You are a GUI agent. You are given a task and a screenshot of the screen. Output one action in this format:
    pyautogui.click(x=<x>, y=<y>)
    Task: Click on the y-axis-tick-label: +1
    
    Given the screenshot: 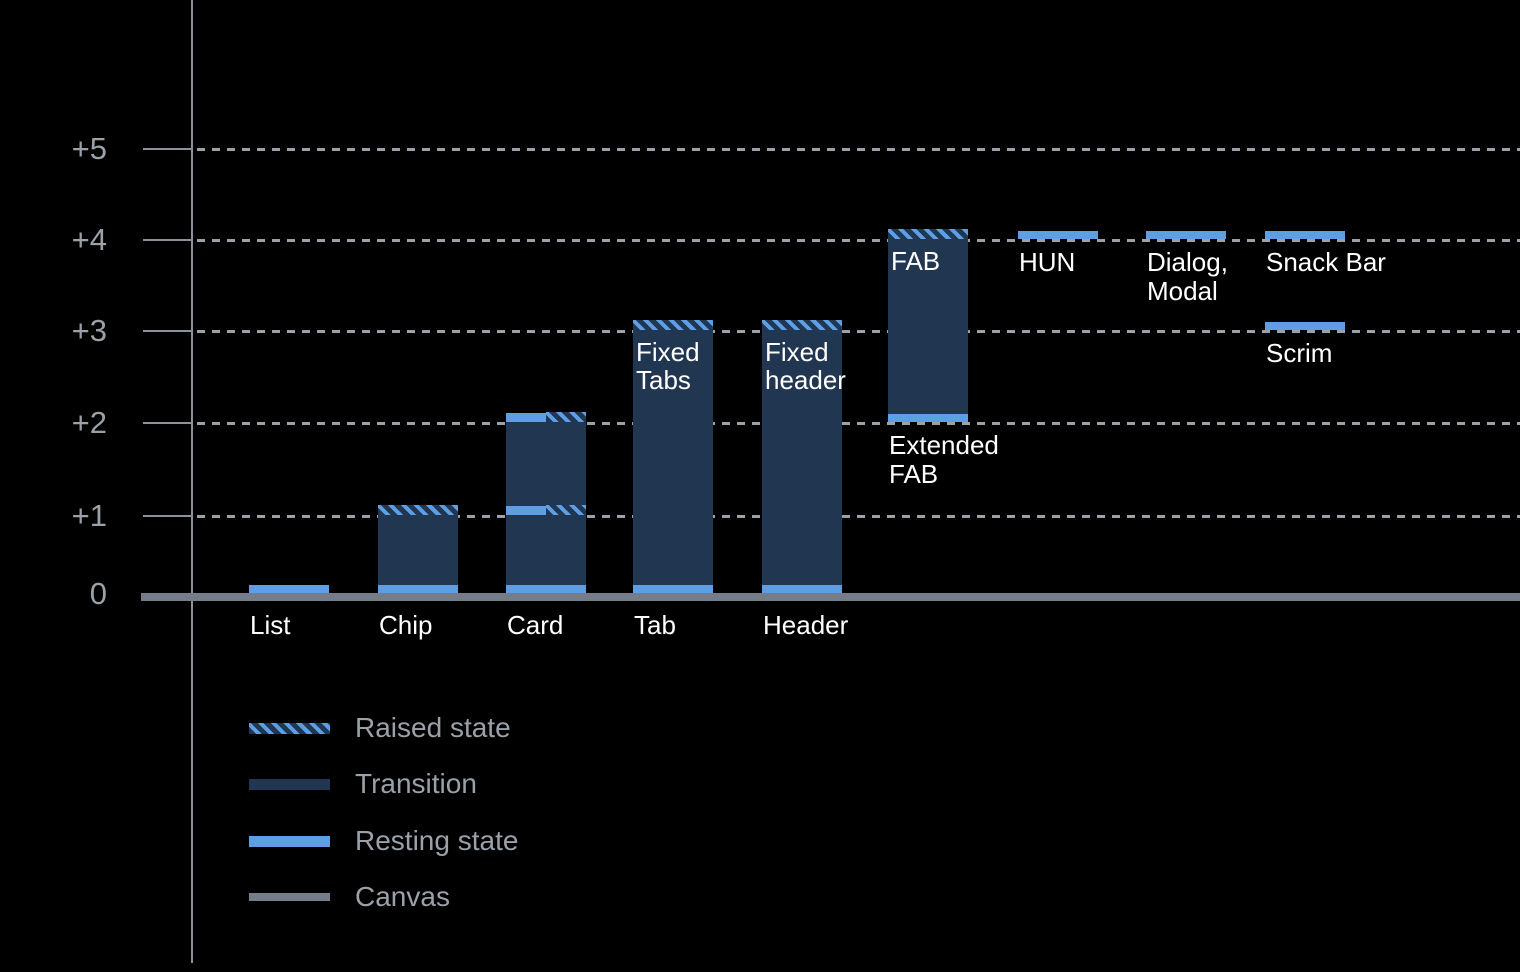 What is the action you would take?
    pyautogui.click(x=89, y=515)
    